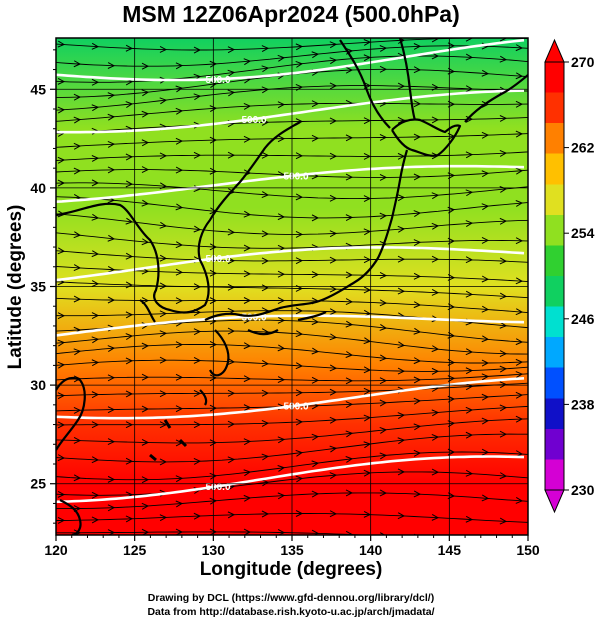 This screenshot has width=599, height=625. What do you see at coordinates (15, 287) in the screenshot?
I see `y-axis-label: Latitude (degrees)` at bounding box center [15, 287].